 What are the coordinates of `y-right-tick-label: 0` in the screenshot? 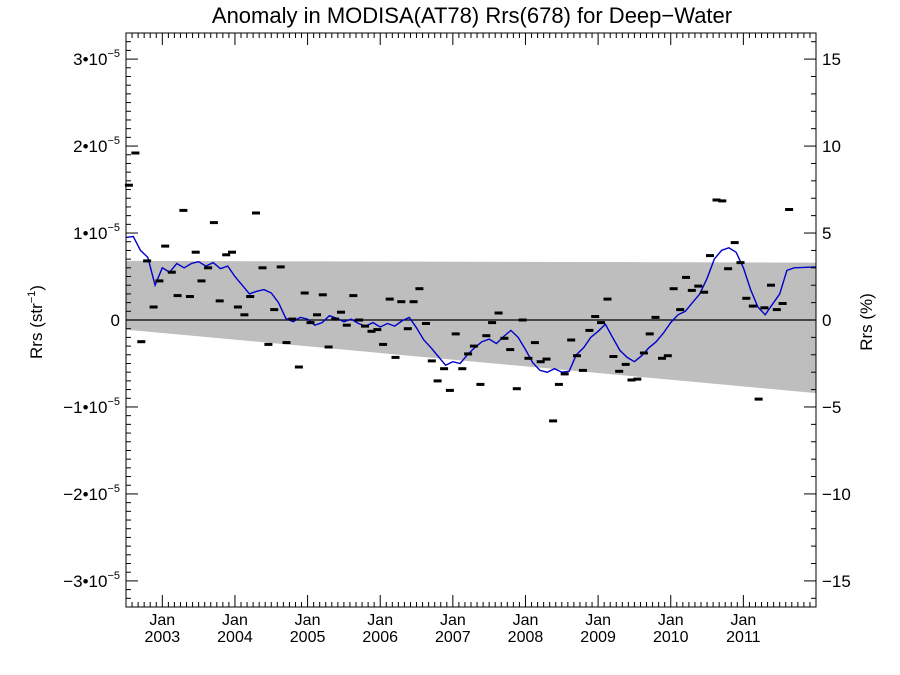 It's located at (826, 320).